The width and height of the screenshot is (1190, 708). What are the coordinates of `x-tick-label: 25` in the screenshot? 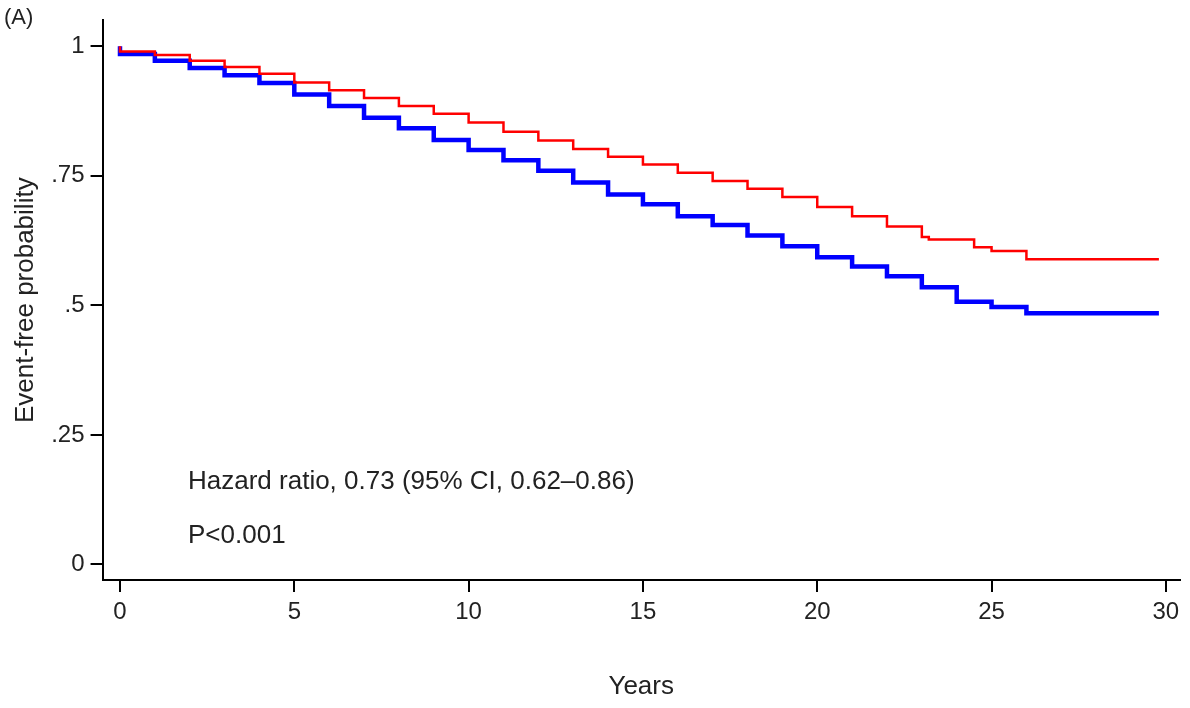 It's located at (991, 610).